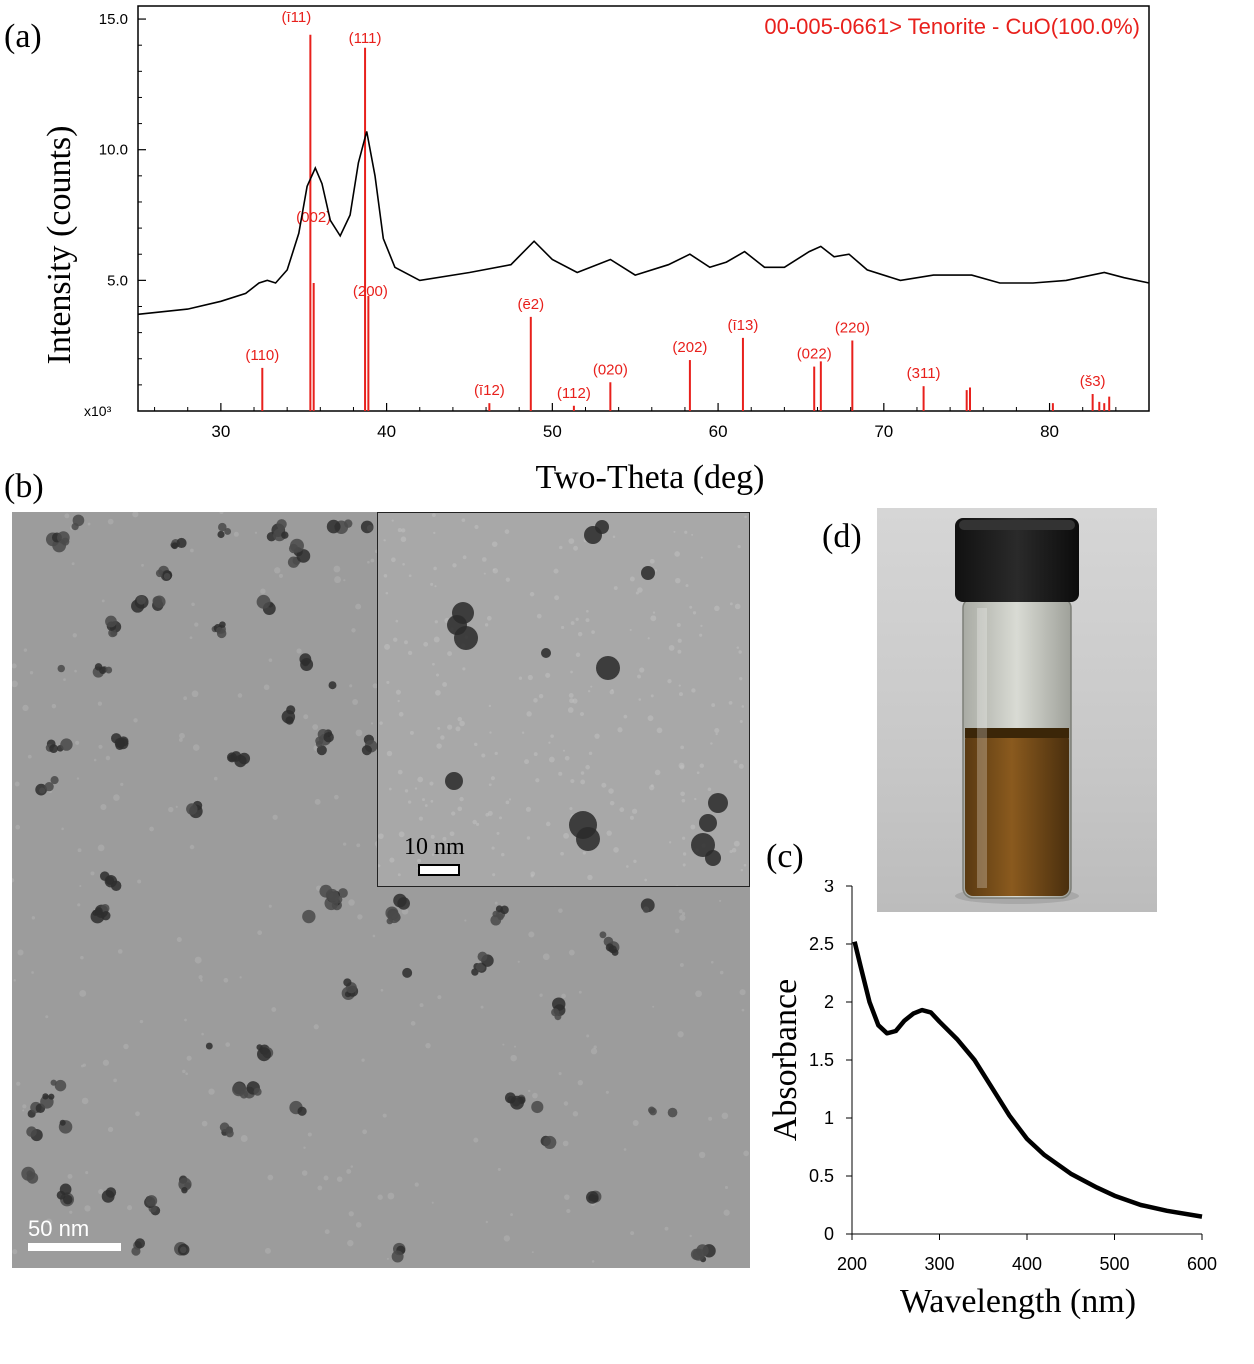  I want to click on xrd-peak-label: (ī11), so click(297, 17).